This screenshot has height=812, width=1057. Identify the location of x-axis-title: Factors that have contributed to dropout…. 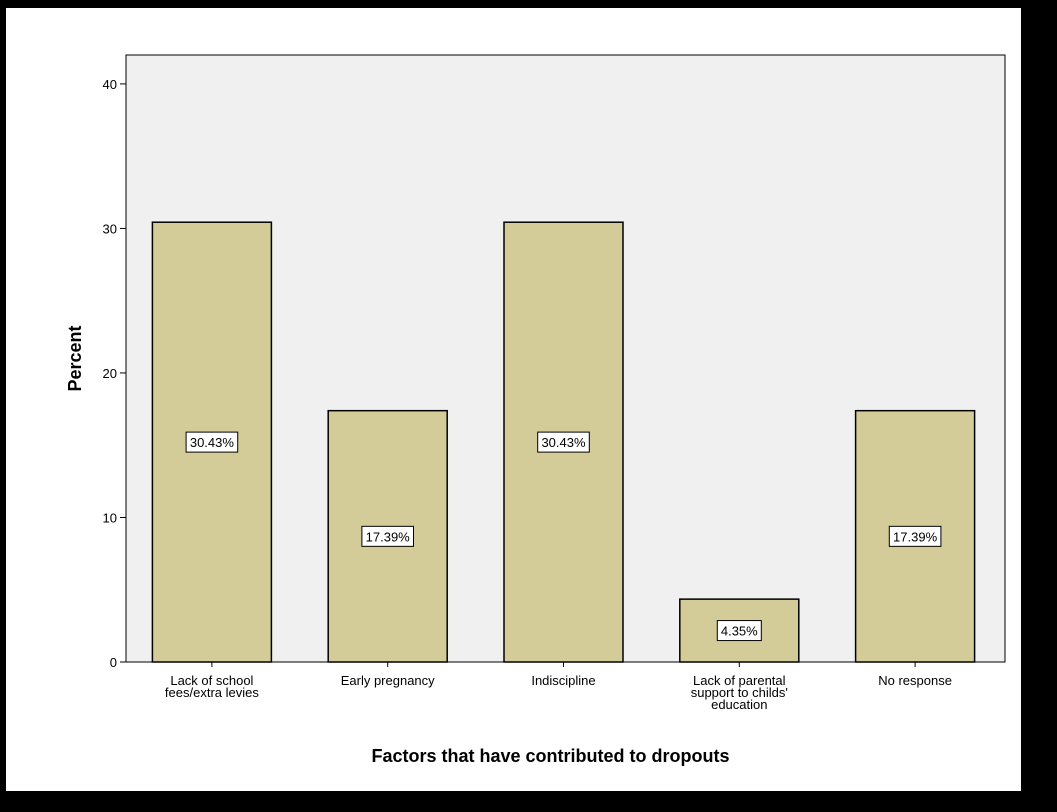
(550, 756).